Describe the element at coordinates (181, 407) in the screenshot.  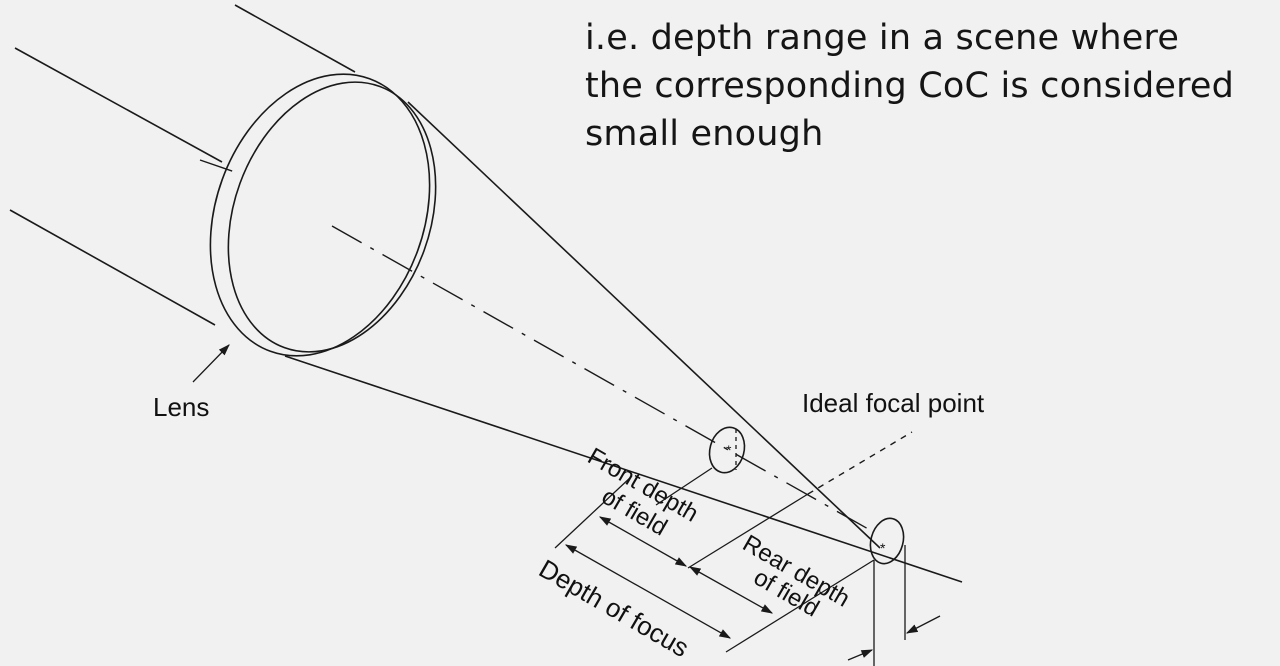
I see `lens-label: Lens` at that location.